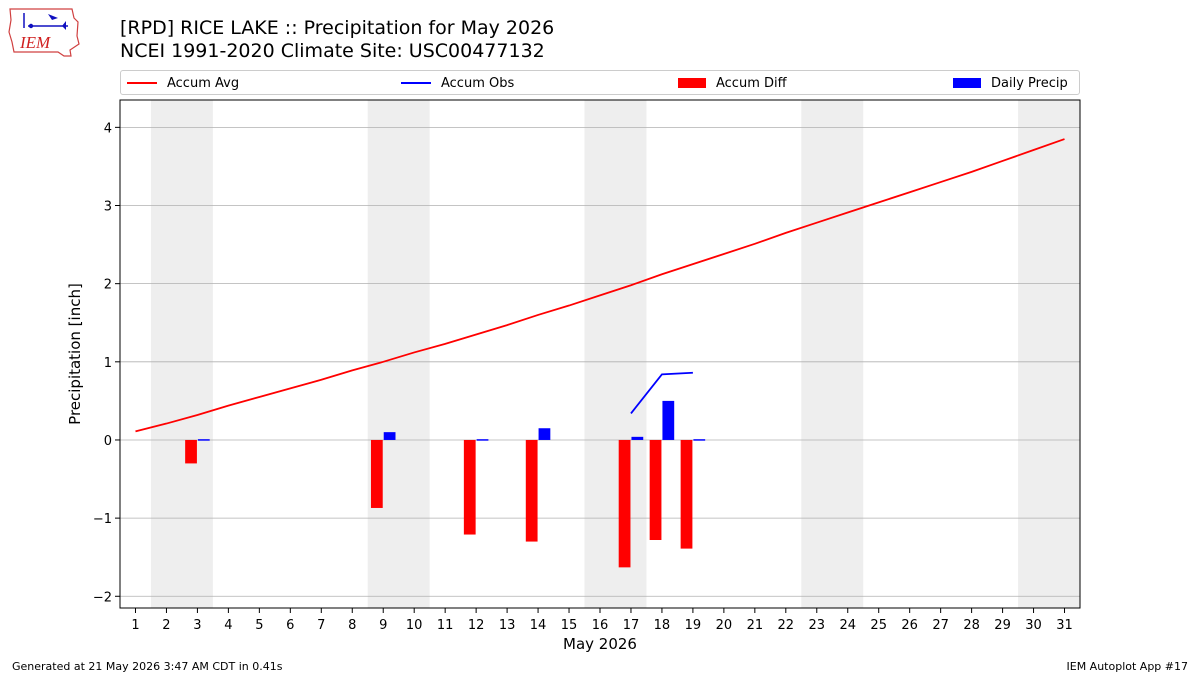 This screenshot has height=675, width=1200. Describe the element at coordinates (108, 441) in the screenshot. I see `y-tick-label: 0` at that location.